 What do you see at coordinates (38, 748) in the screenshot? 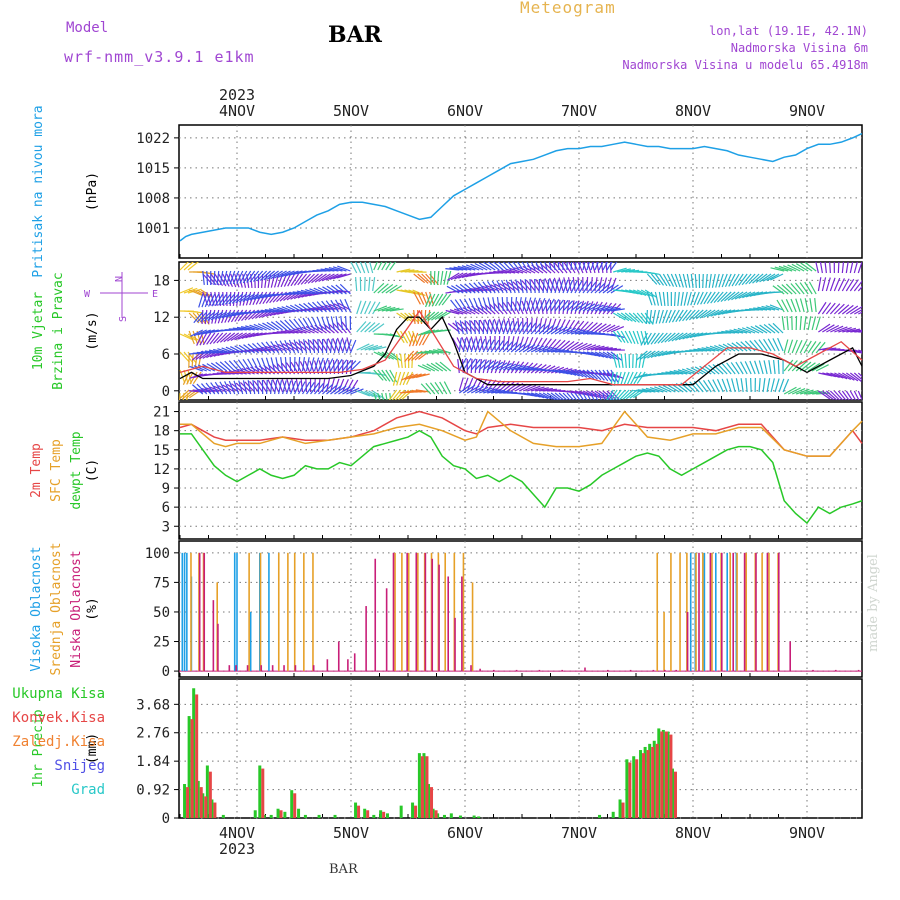
I see `side-label: 1hr Precip` at bounding box center [38, 748].